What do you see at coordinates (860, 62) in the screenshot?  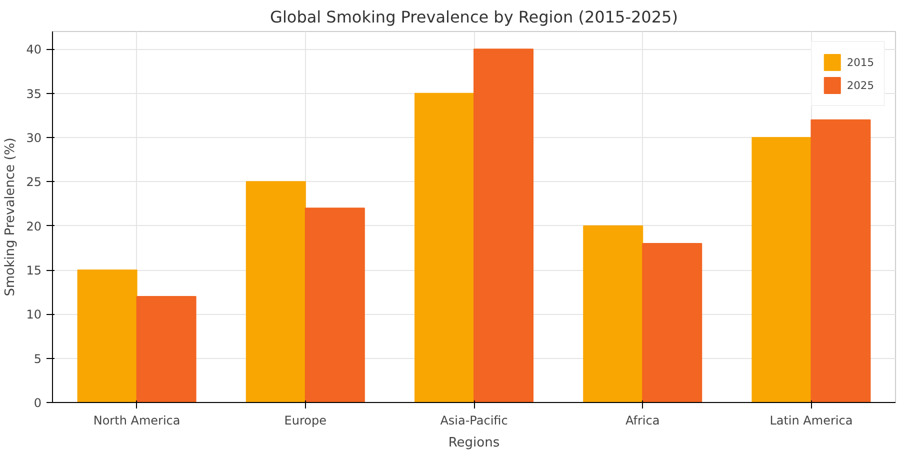 I see `legend-label: 2015` at bounding box center [860, 62].